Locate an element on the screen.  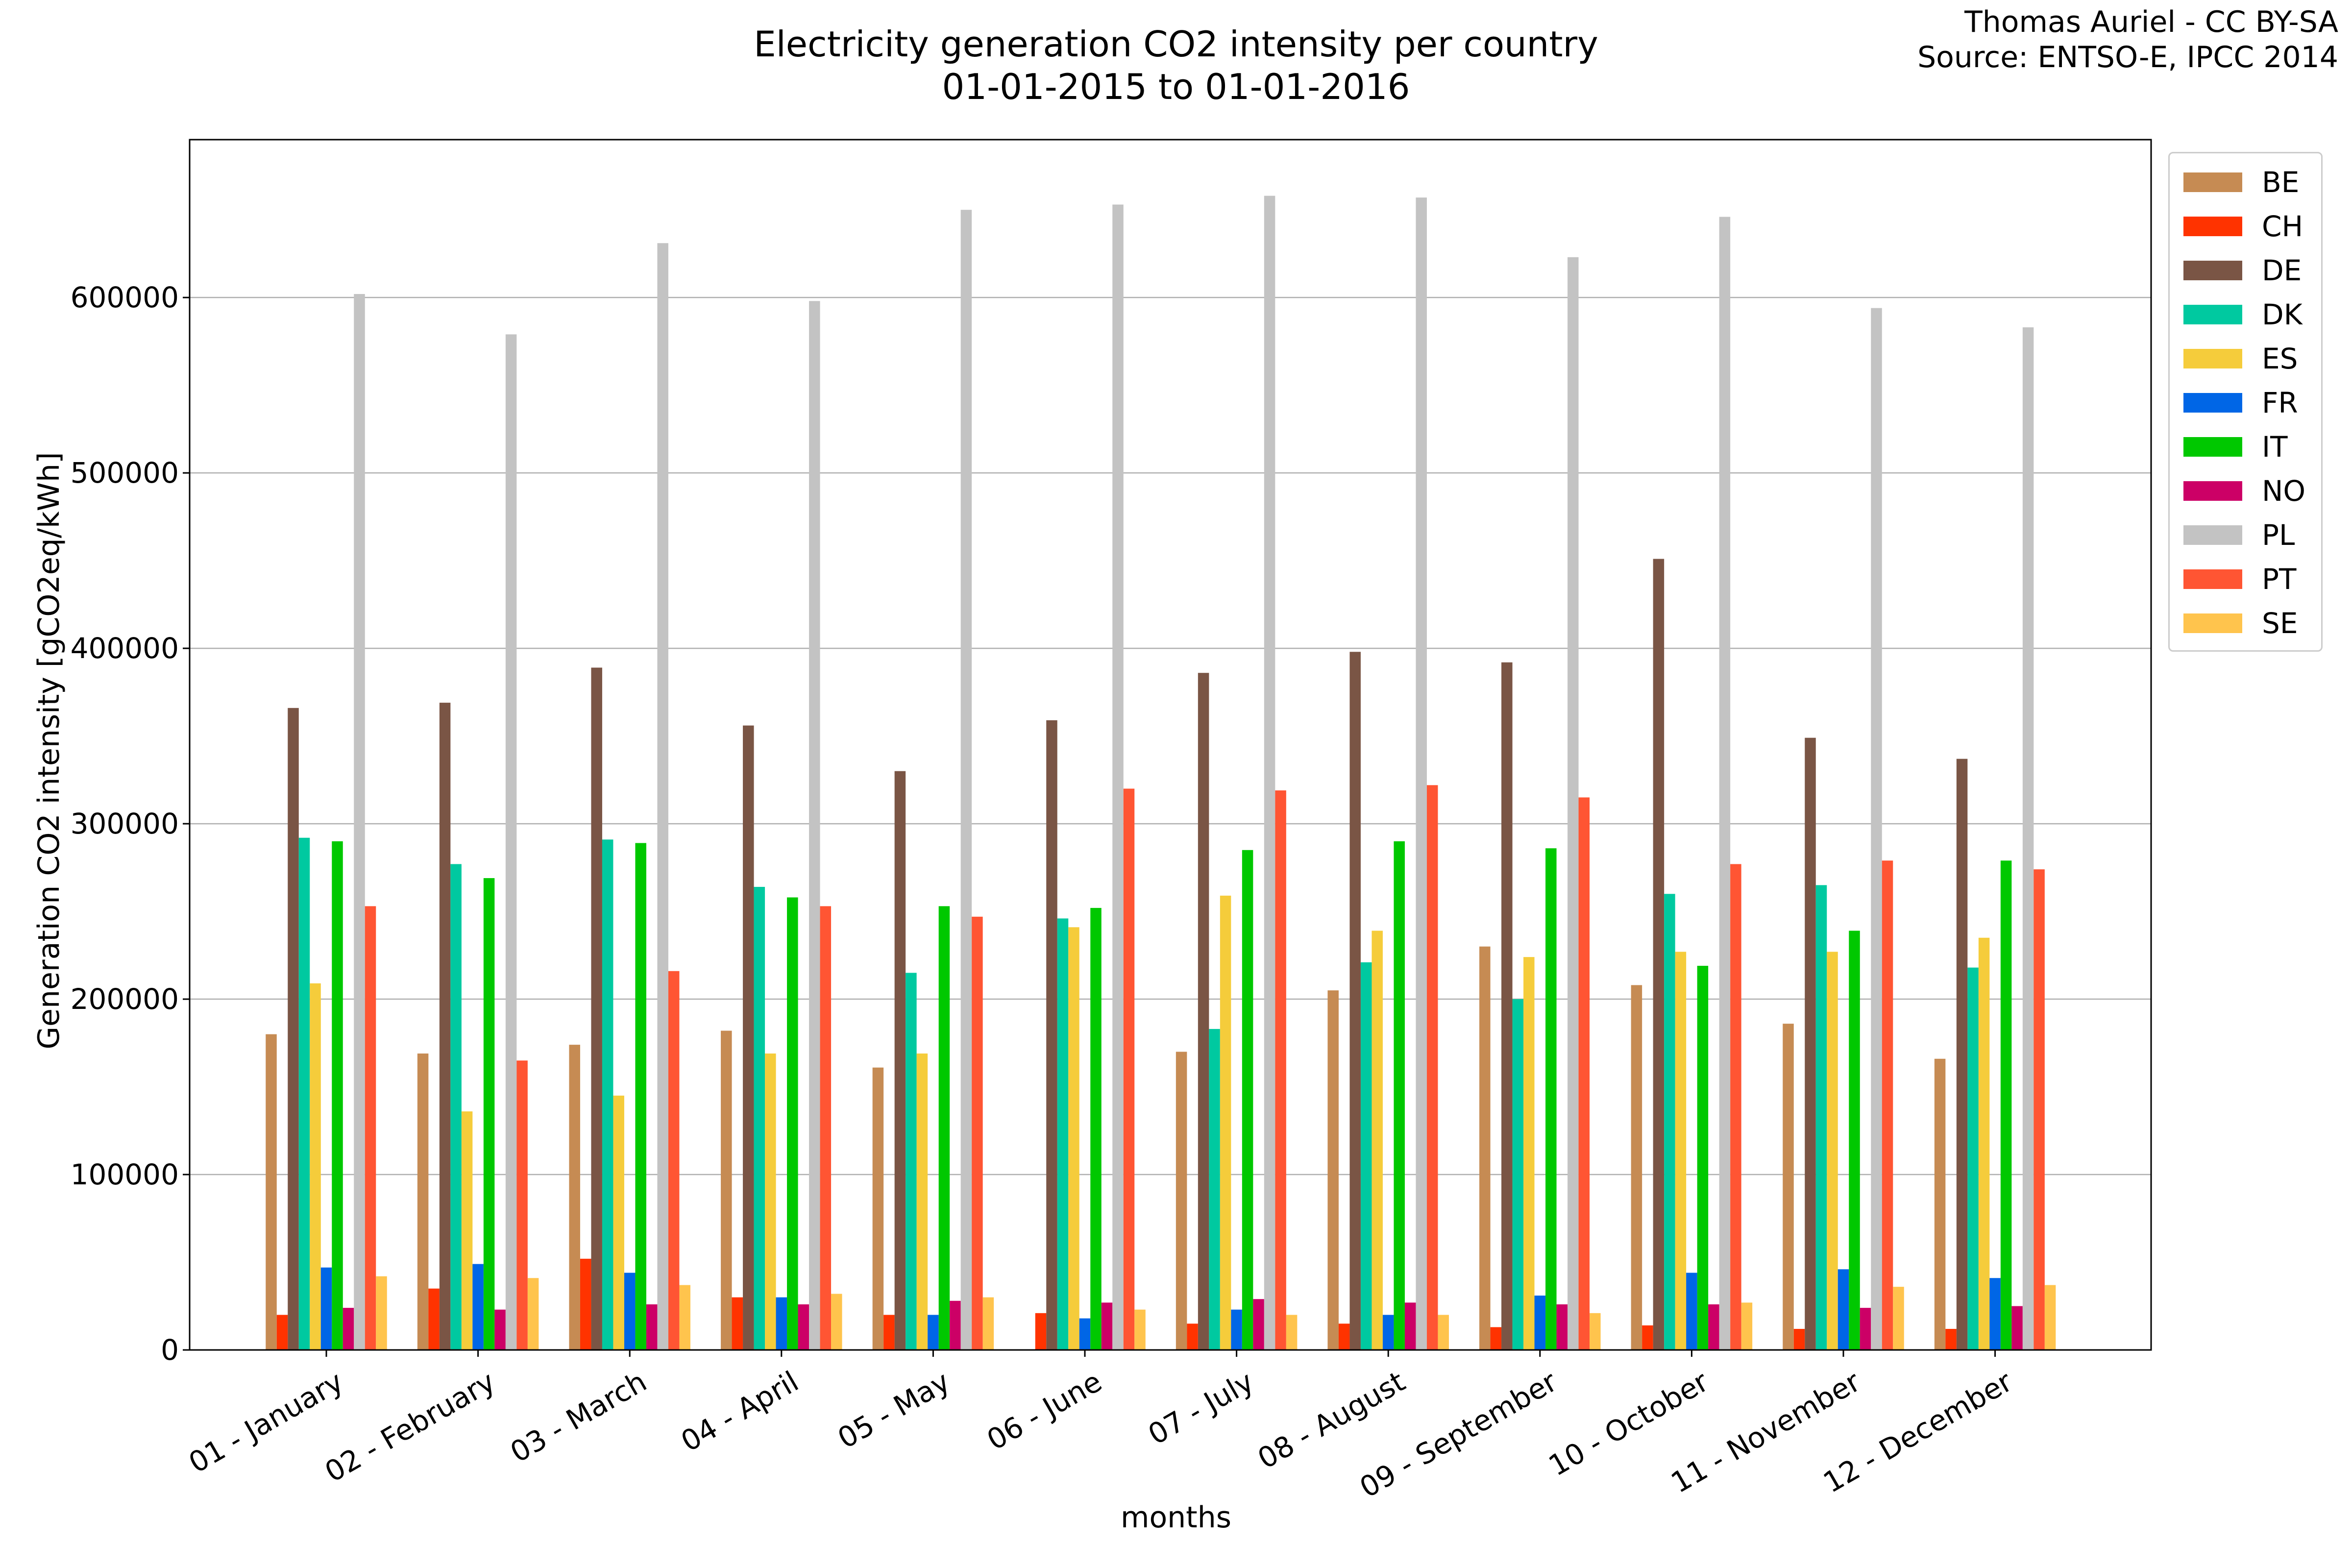
legend-label: PL is located at coordinates (2278, 535).